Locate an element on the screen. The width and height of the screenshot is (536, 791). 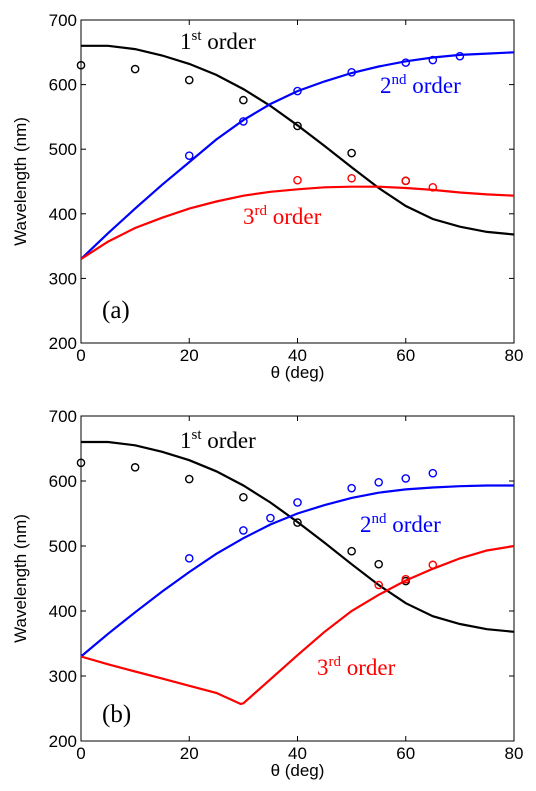
annotation-1st-order-b: 1st order is located at coordinates (218, 440).